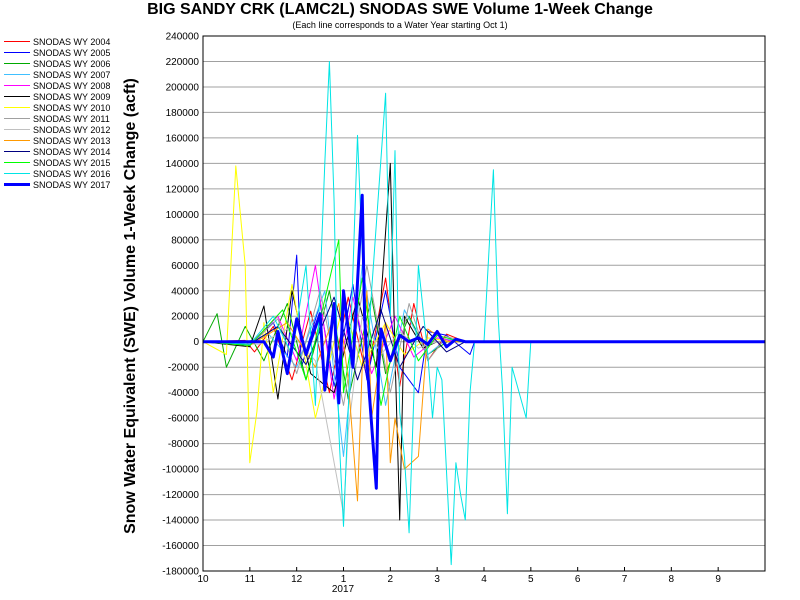 The width and height of the screenshot is (800, 600). I want to click on legend-entry: SNODAS WY 2013, so click(57, 140).